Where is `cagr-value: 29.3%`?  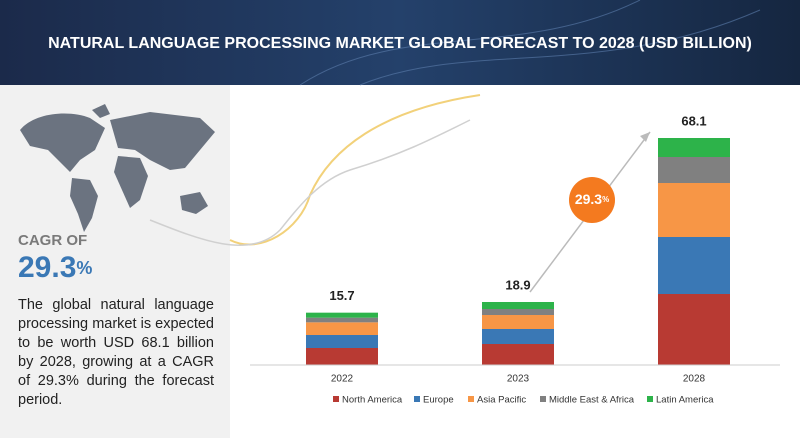 cagr-value: 29.3% is located at coordinates (55, 267).